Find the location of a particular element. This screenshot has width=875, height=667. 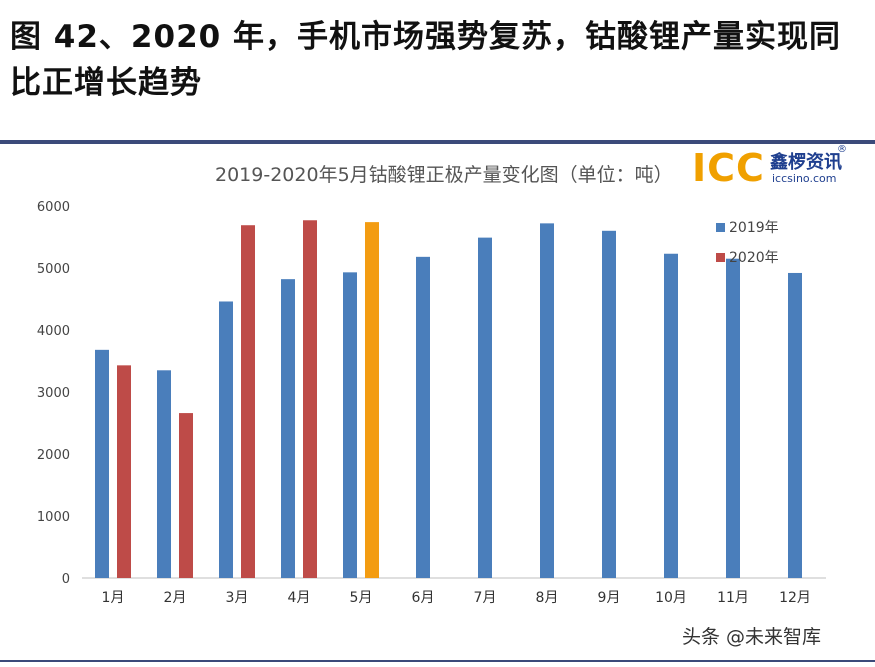

y-tick-label: 4000 is located at coordinates (53, 331).